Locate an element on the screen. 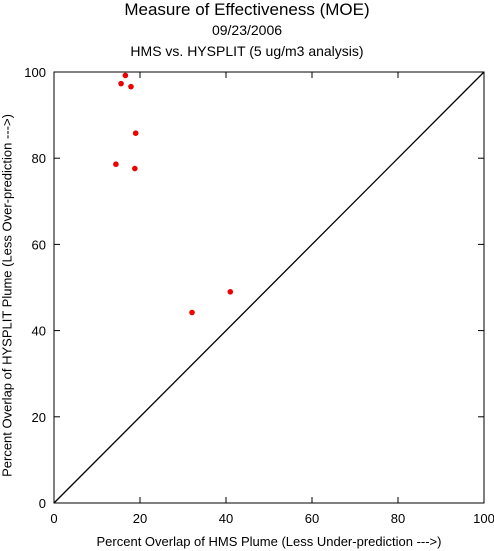 This screenshot has width=494, height=551. x-tick-label: 60 is located at coordinates (312, 518).